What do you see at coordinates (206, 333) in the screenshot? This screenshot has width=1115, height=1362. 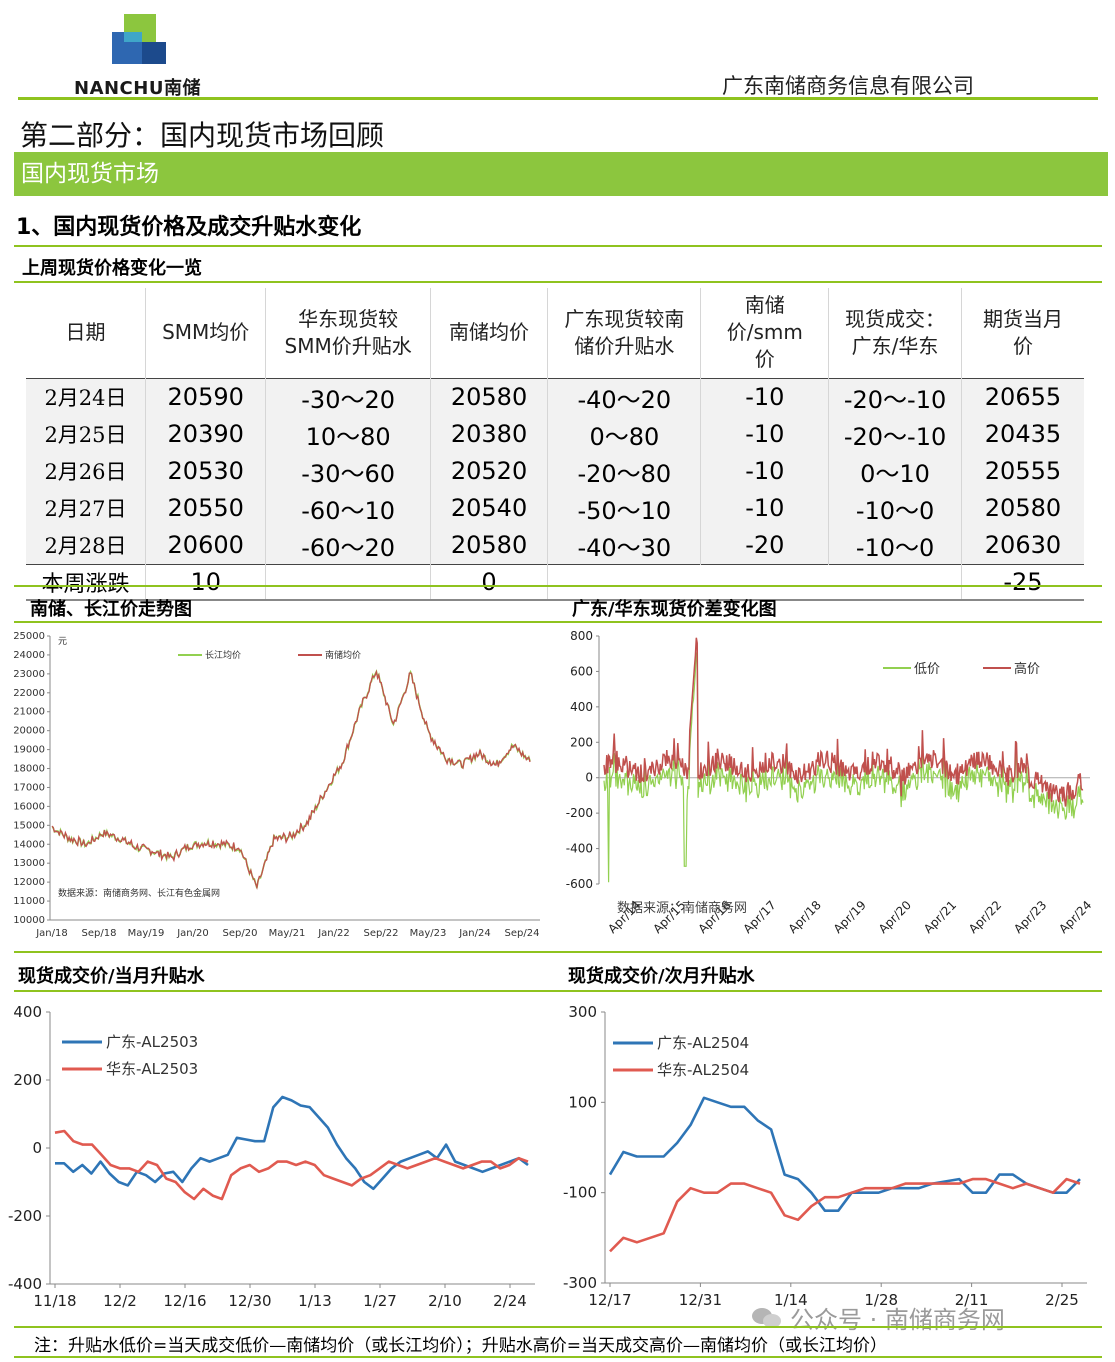 I see `col-header: SMM均价` at bounding box center [206, 333].